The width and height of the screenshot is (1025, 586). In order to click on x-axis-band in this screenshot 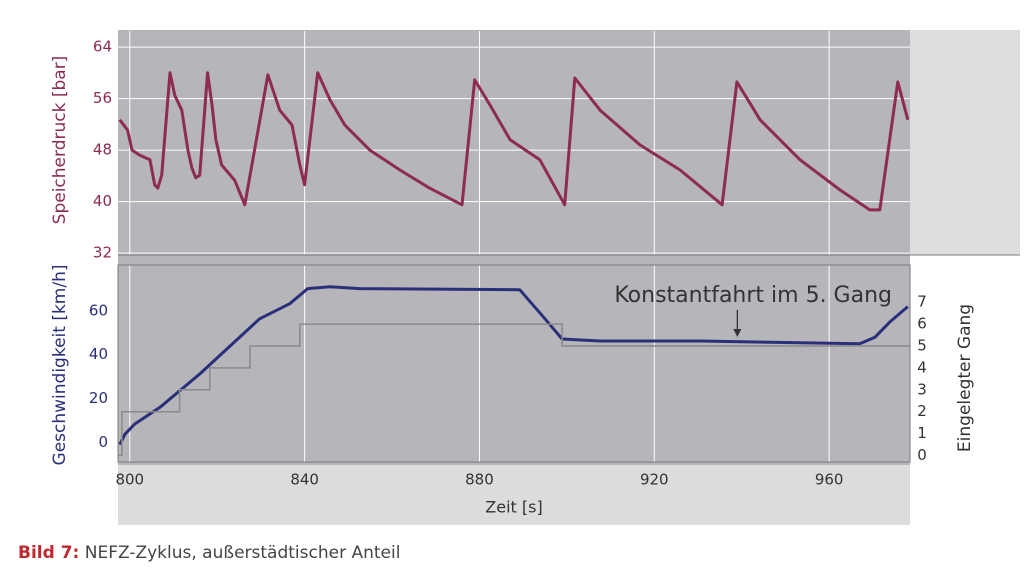, I will do `click(514, 495)`.